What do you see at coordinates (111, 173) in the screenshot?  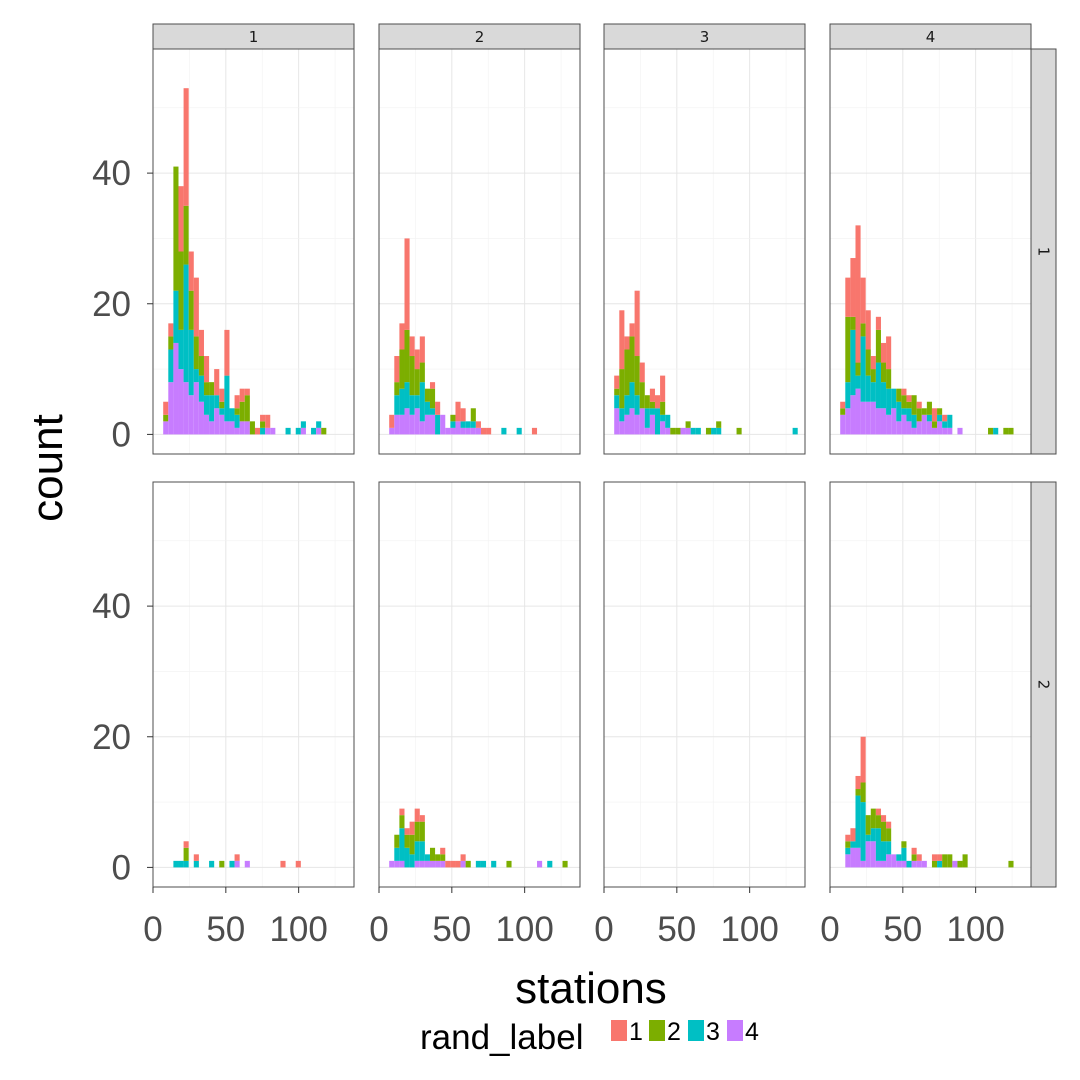 I see `y-tick-label: 40` at bounding box center [111, 173].